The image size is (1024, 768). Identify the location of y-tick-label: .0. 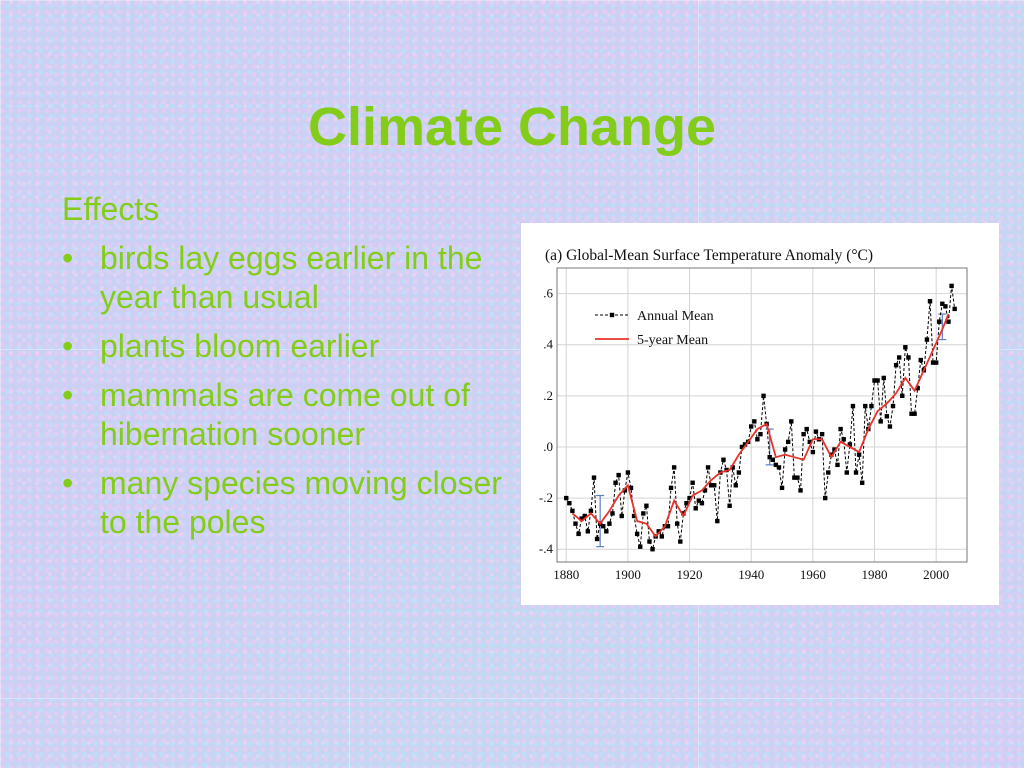
(548, 446).